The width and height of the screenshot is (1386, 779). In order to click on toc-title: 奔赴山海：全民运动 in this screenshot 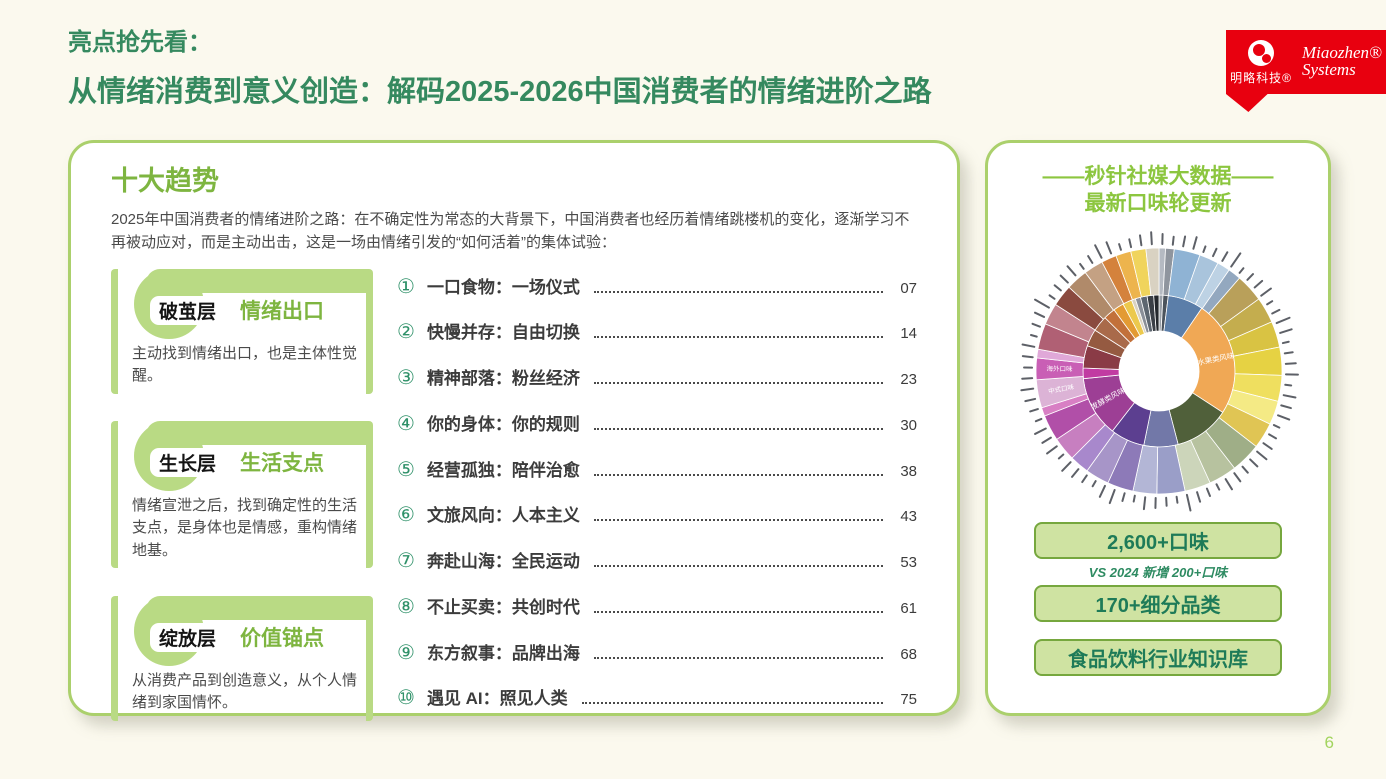, I will do `click(503, 562)`.